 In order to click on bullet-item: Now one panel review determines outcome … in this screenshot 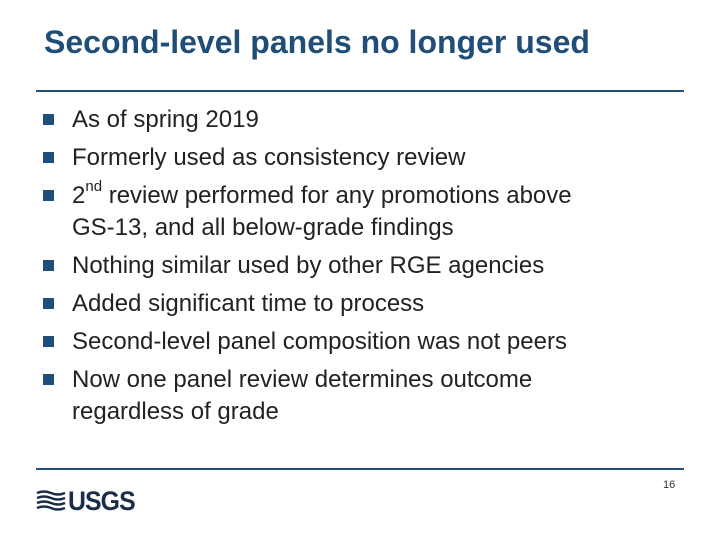, I will do `click(360, 396)`.